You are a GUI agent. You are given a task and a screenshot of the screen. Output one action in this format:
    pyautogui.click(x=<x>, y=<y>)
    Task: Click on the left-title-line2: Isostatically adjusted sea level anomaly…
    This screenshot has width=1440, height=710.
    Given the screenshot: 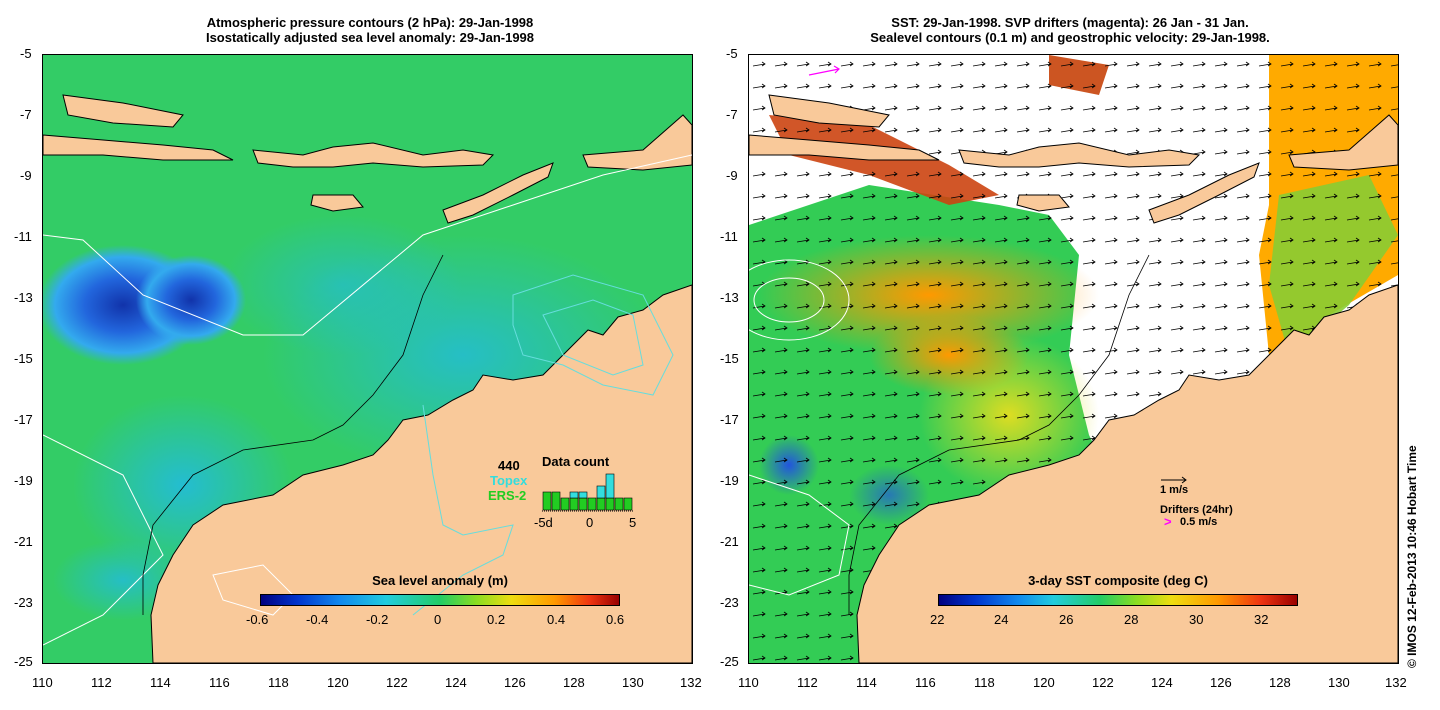 What is the action you would take?
    pyautogui.click(x=370, y=37)
    